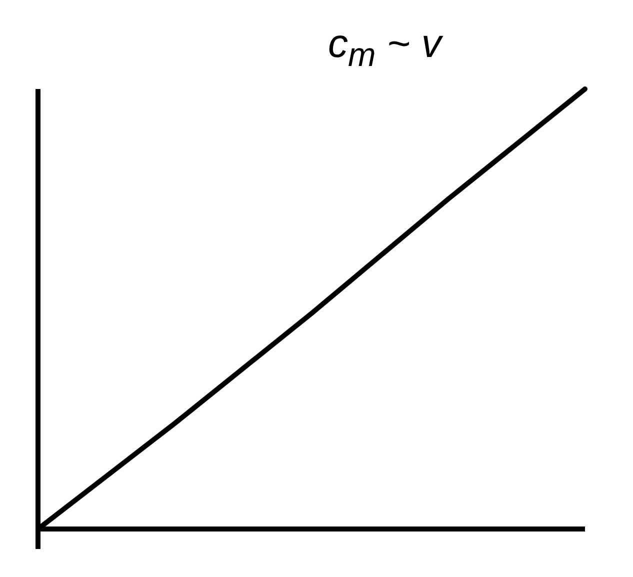 This screenshot has width=633, height=577. I want to click on chart-title: c$_{m}$ ~ v, so click(385, 48).